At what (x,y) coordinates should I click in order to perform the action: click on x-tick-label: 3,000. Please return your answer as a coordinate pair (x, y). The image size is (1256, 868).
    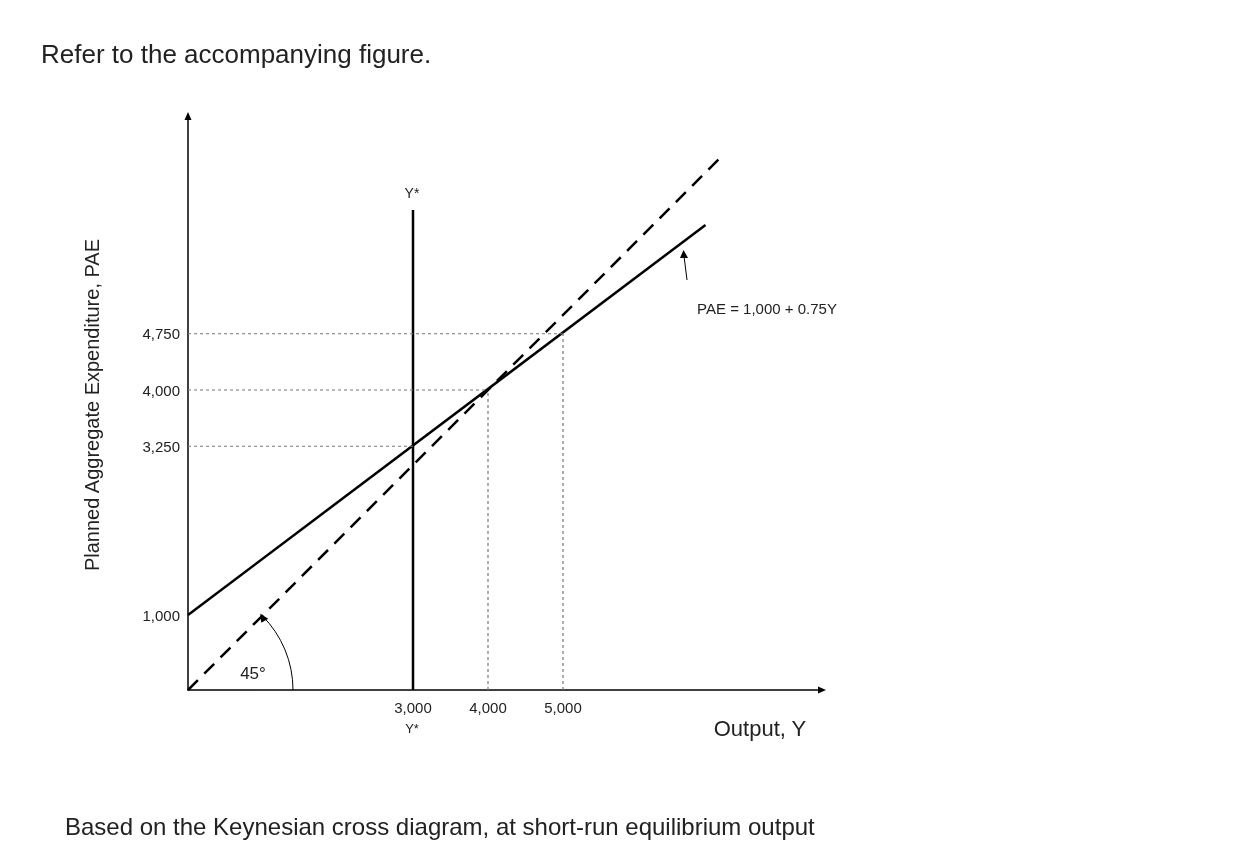
    Looking at the image, I should click on (413, 707).